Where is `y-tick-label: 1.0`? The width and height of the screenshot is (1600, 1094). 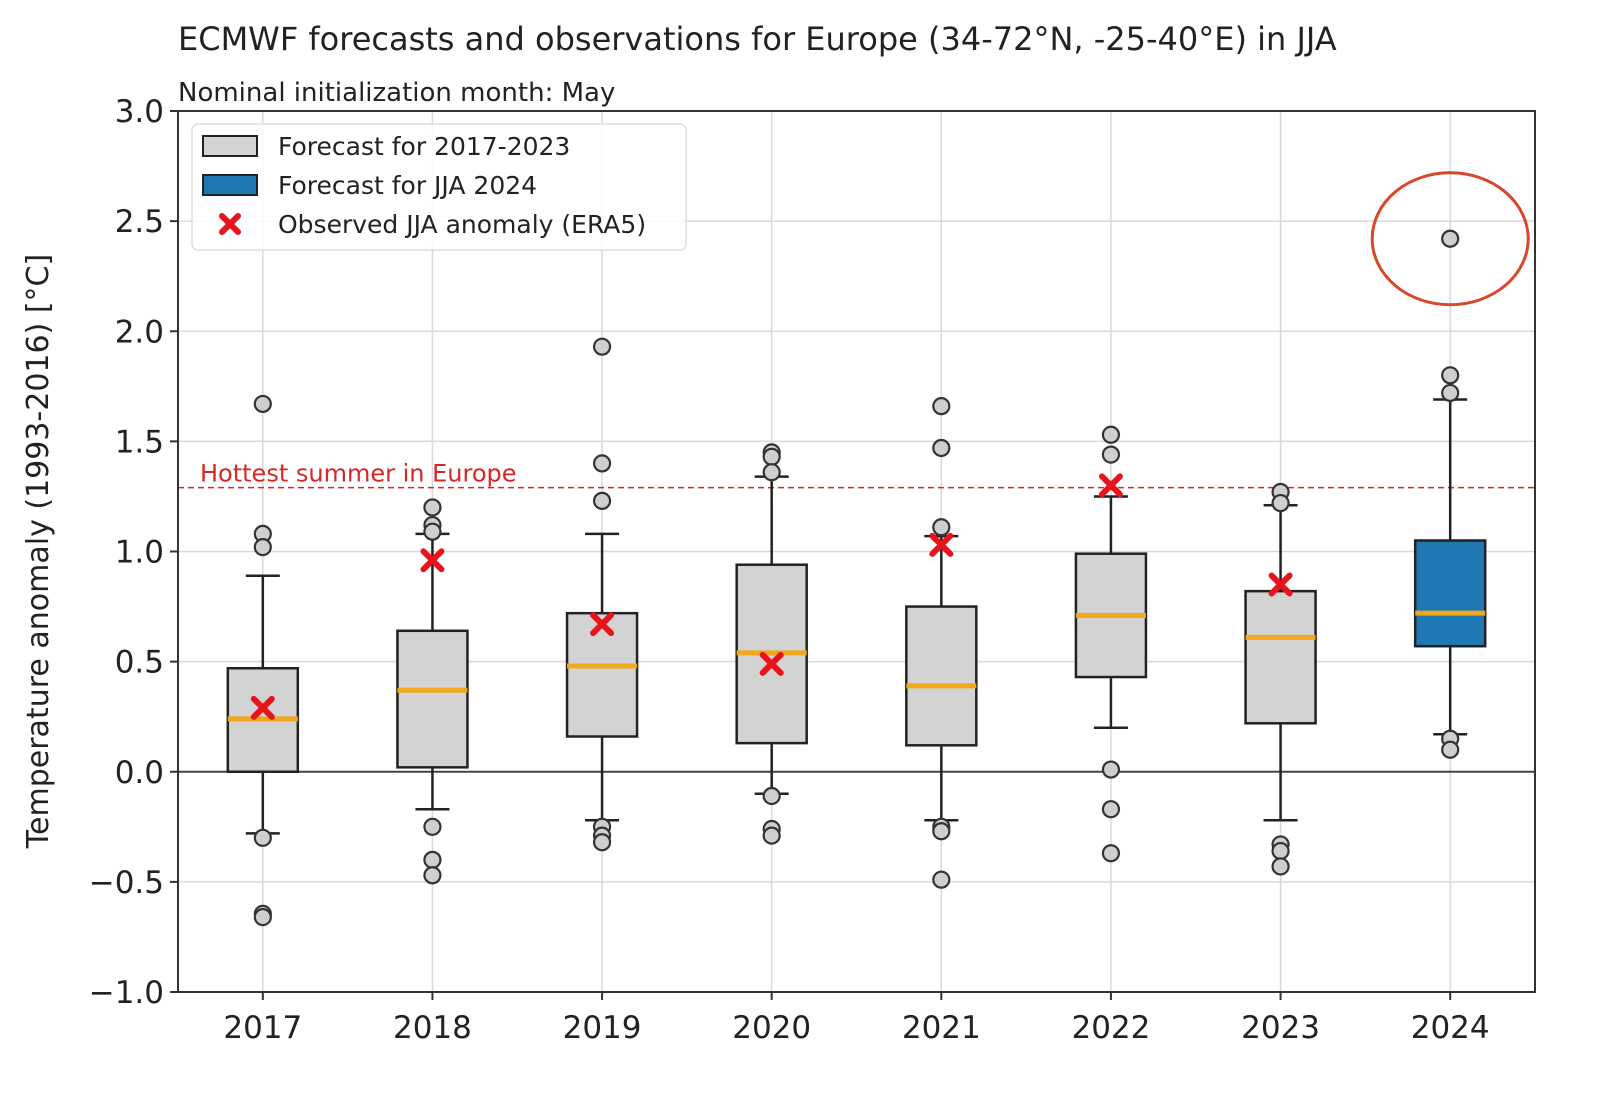
y-tick-label: 1.0 is located at coordinates (139, 553).